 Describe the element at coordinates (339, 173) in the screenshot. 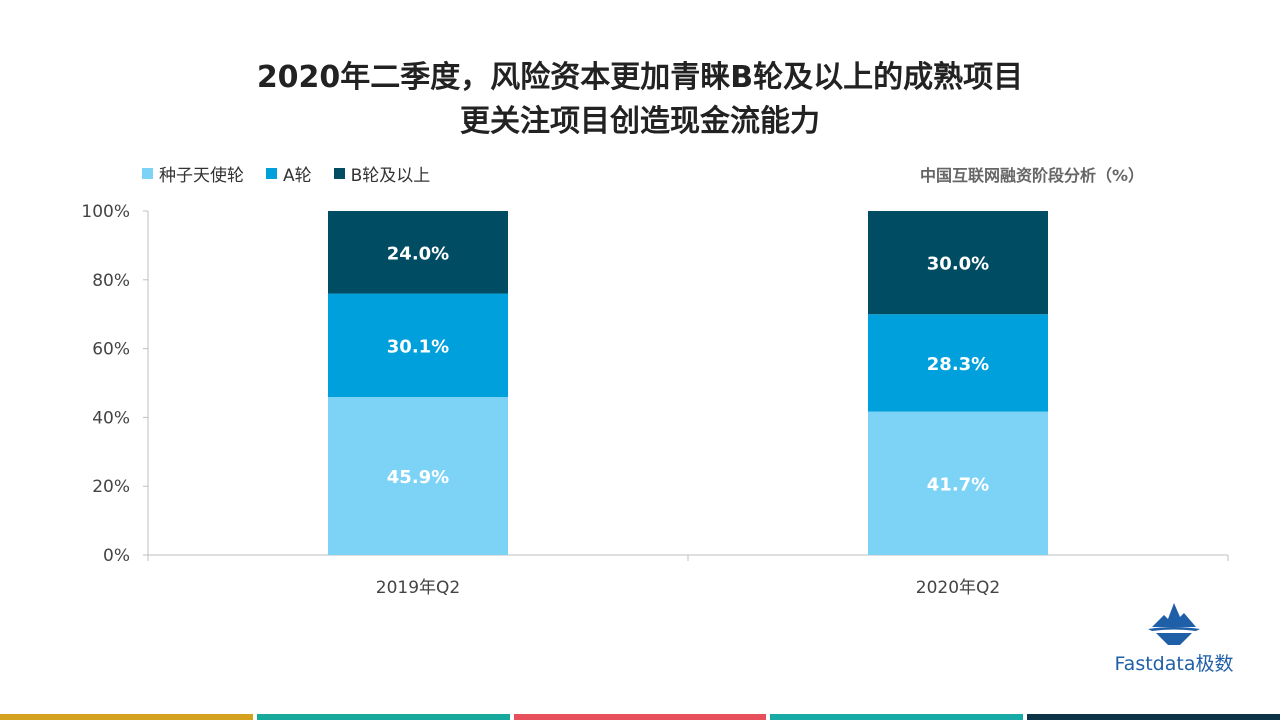

I see `legend-swatch-b-round` at that location.